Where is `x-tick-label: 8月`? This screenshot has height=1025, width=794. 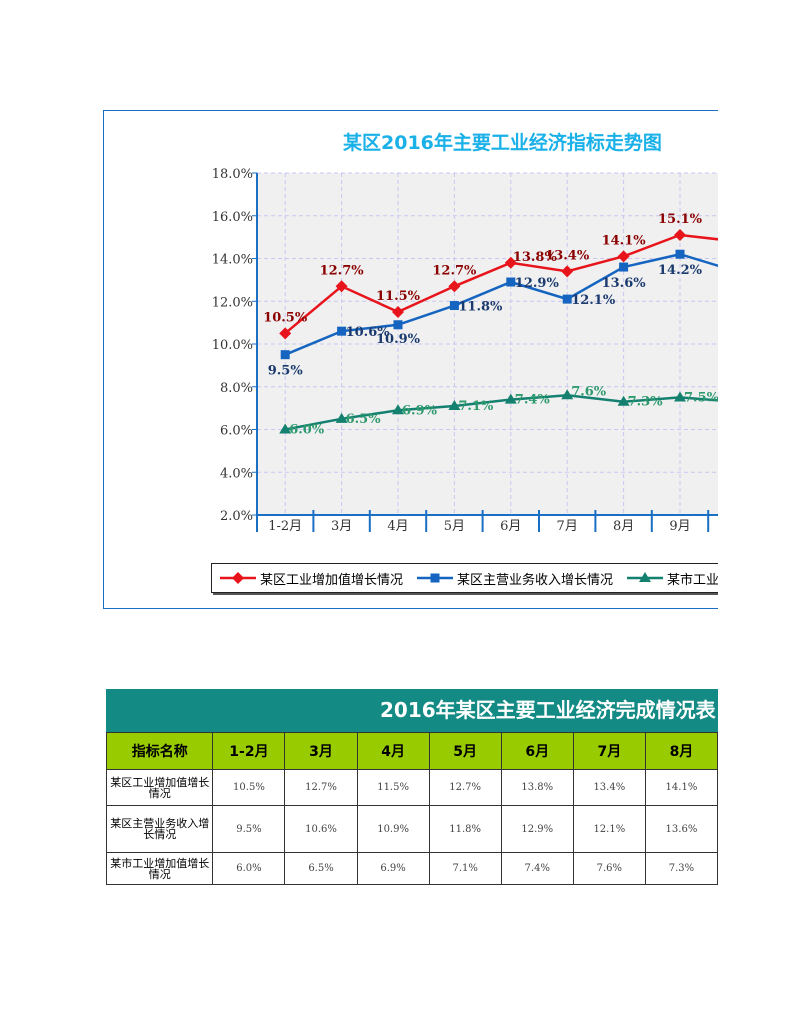
x-tick-label: 8月 is located at coordinates (623, 526).